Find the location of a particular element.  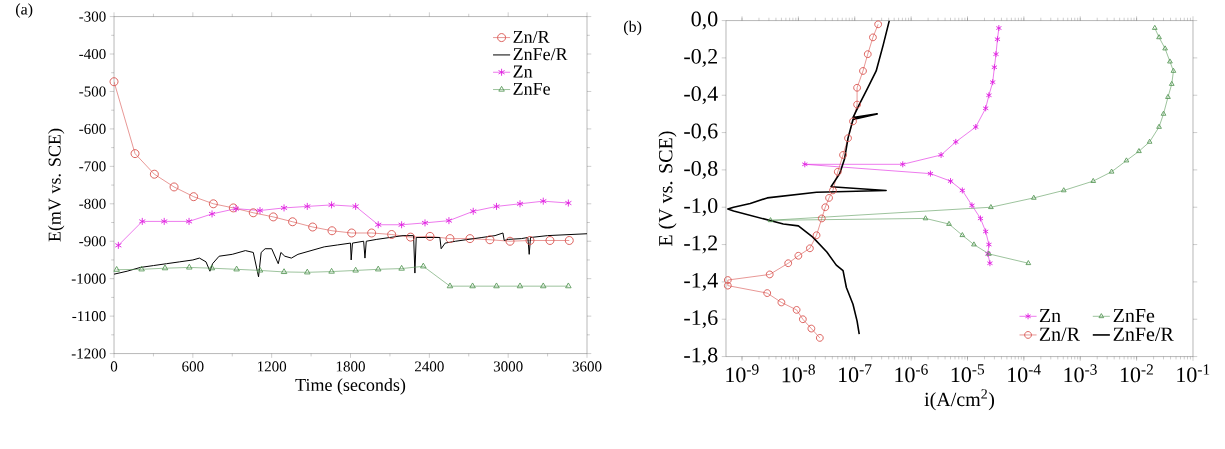

chart-title: (a) is located at coordinates (24, 11).